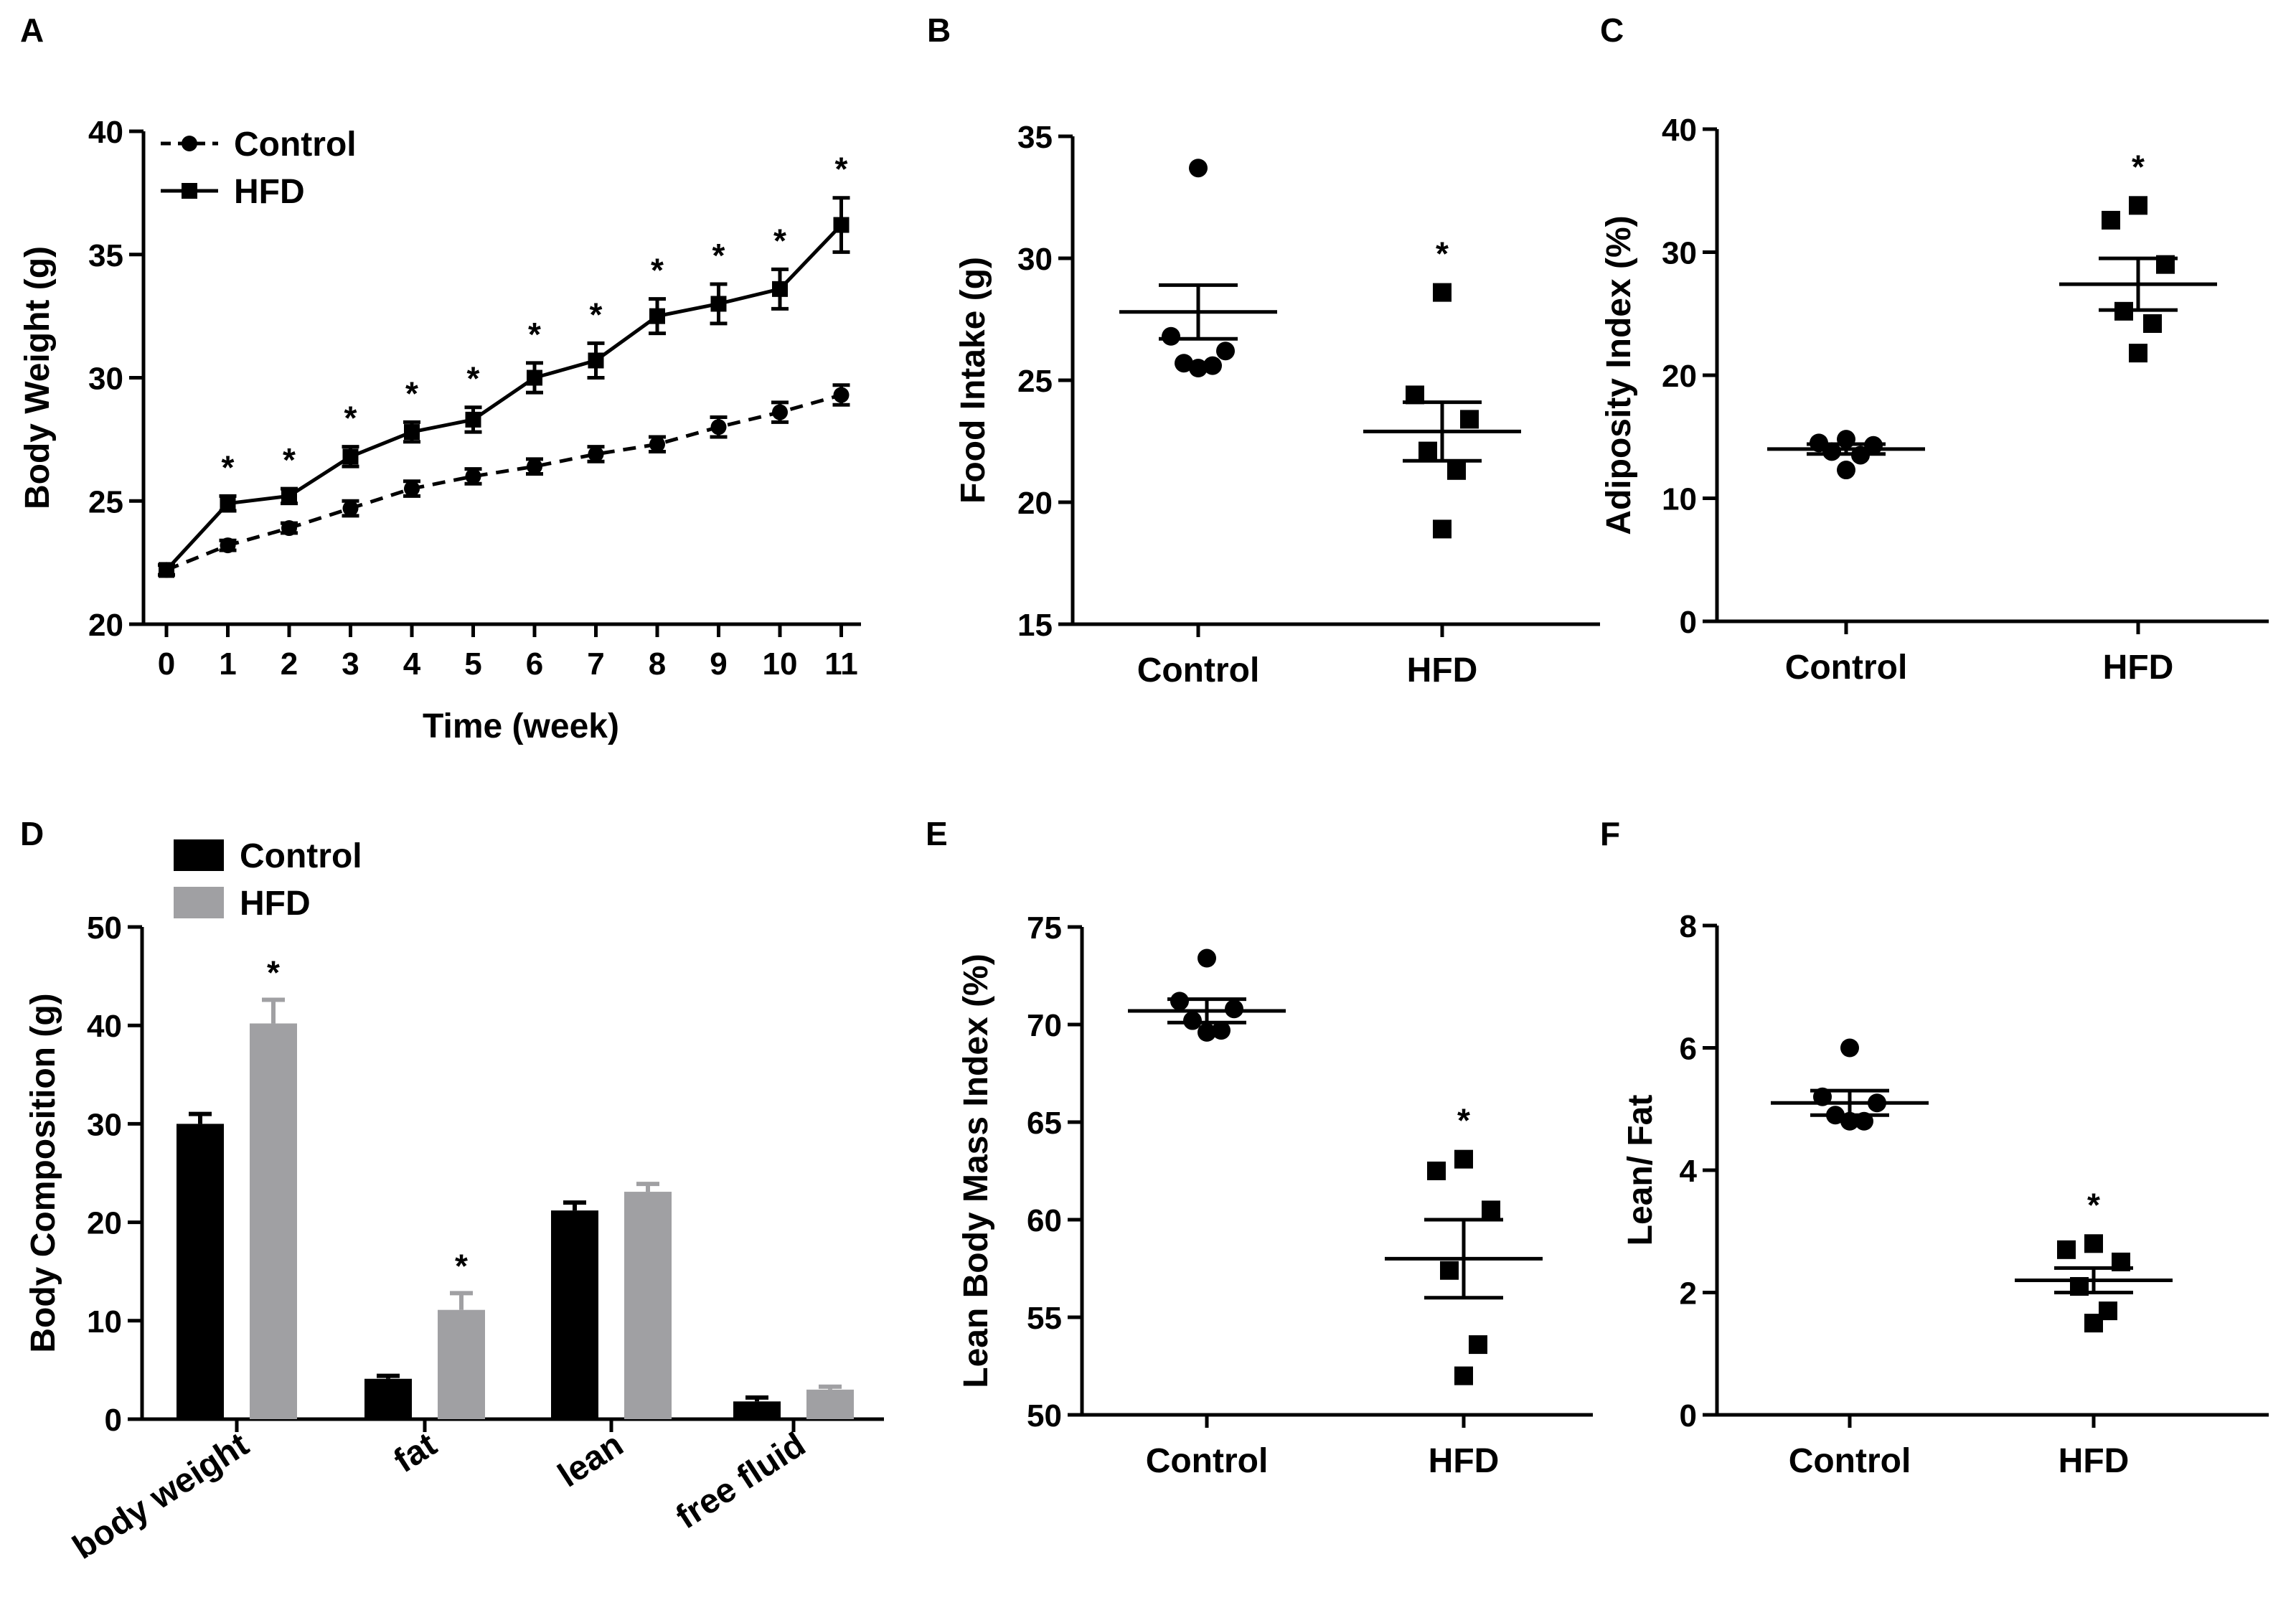 Image resolution: width=2296 pixels, height=1610 pixels. Describe the element at coordinates (1935, 1148) in the screenshot. I see `panel-F: F 0 2 4 6 8 Lean/ Fat Control HFD *` at that location.